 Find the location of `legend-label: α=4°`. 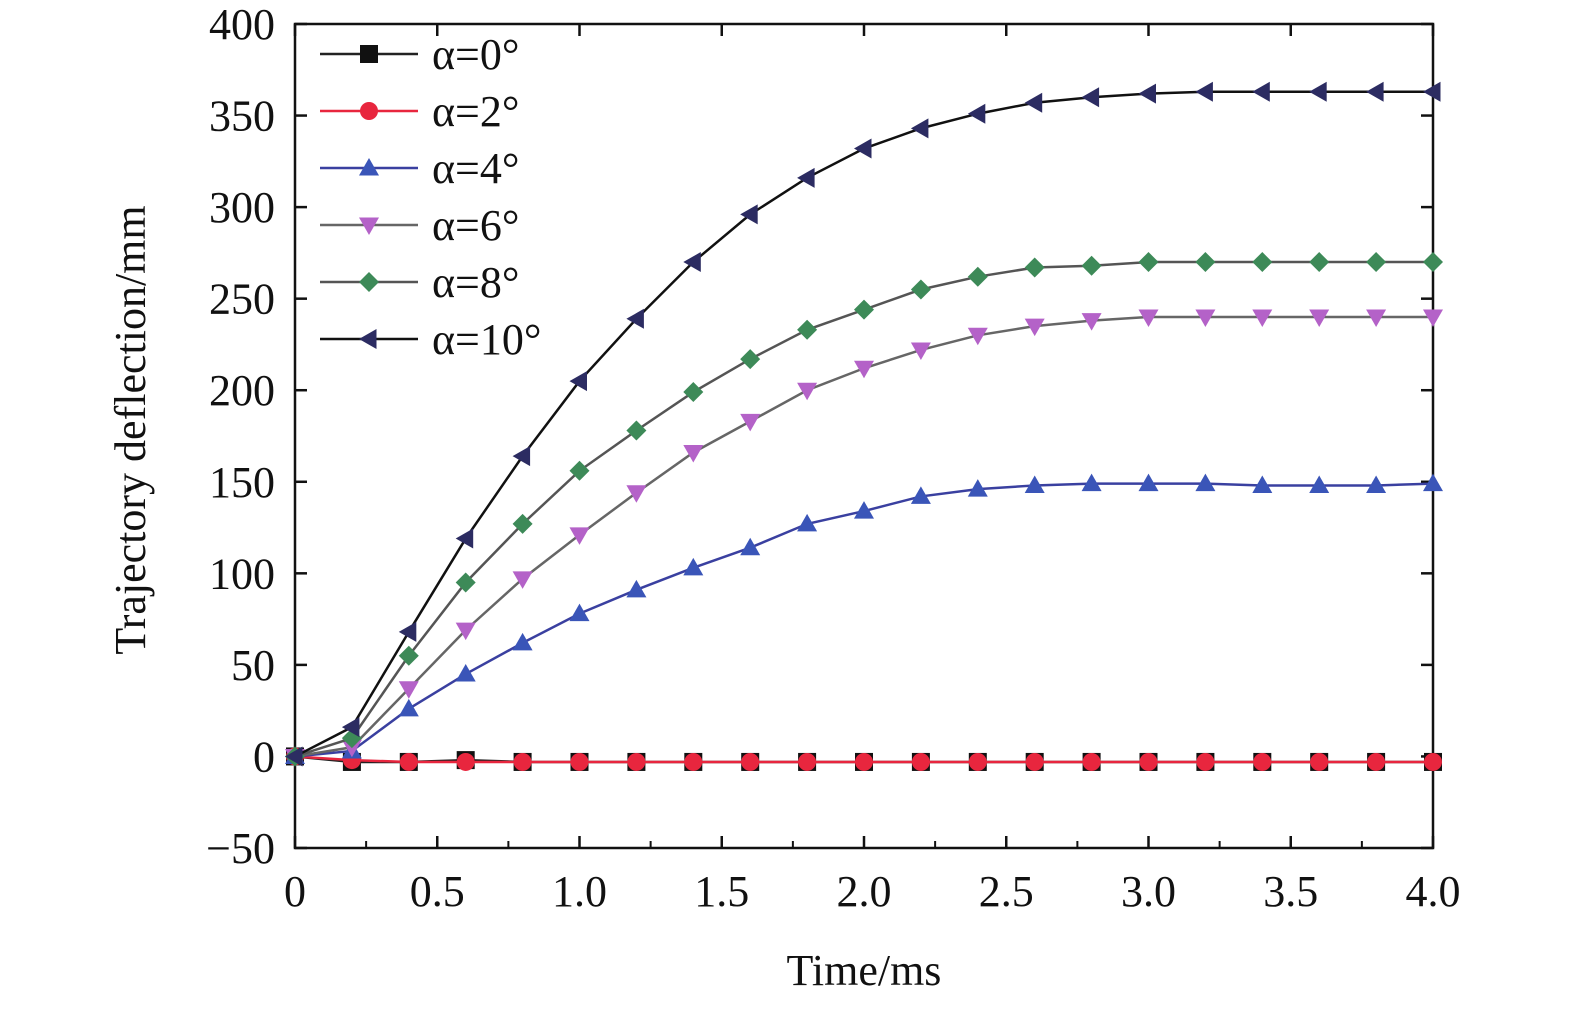

legend-label: α=4° is located at coordinates (475, 168).